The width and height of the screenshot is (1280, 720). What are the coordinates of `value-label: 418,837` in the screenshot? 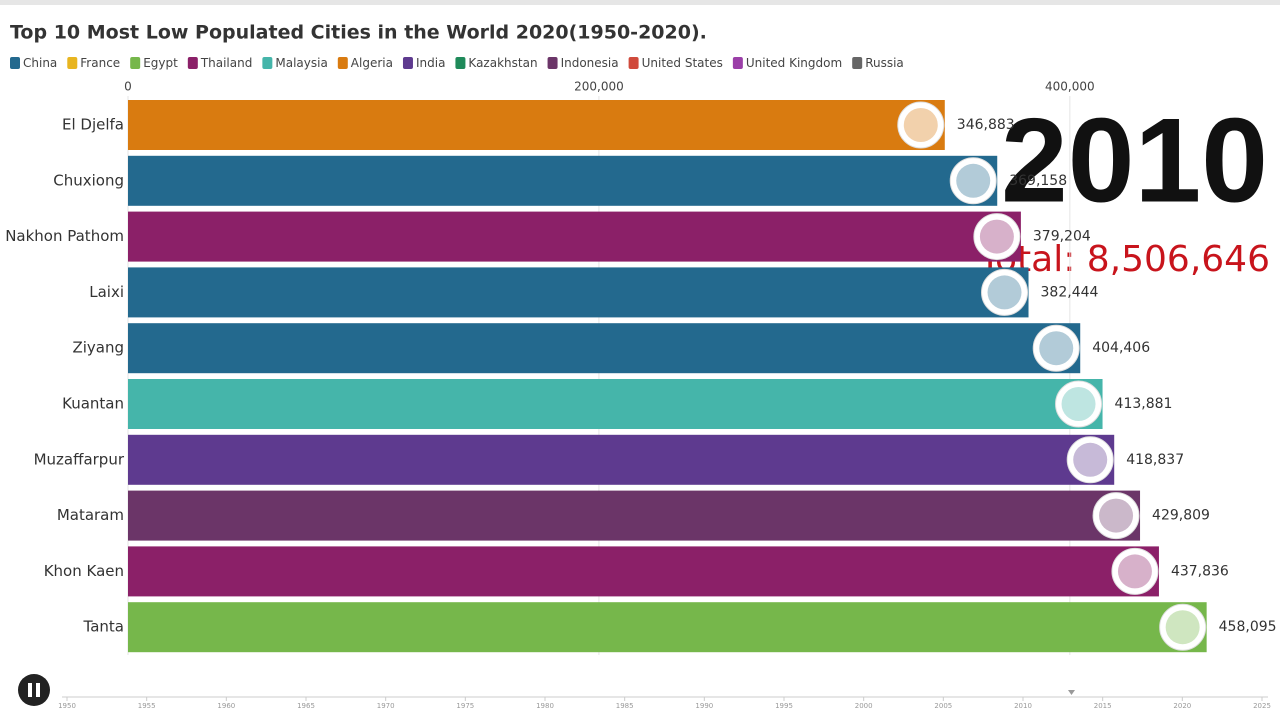 It's located at (1155, 460).